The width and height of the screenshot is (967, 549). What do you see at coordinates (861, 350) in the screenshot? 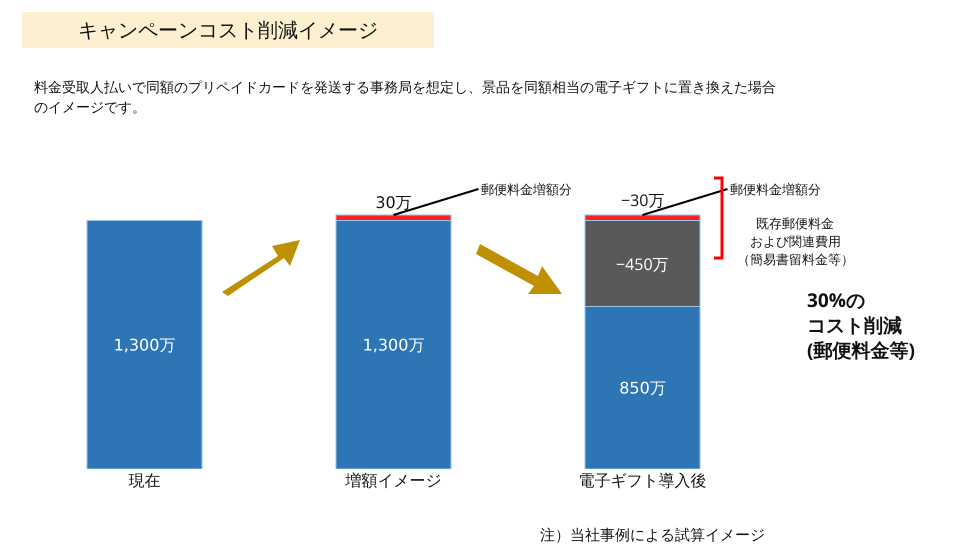
I see `text: (郵便料金等)` at bounding box center [861, 350].